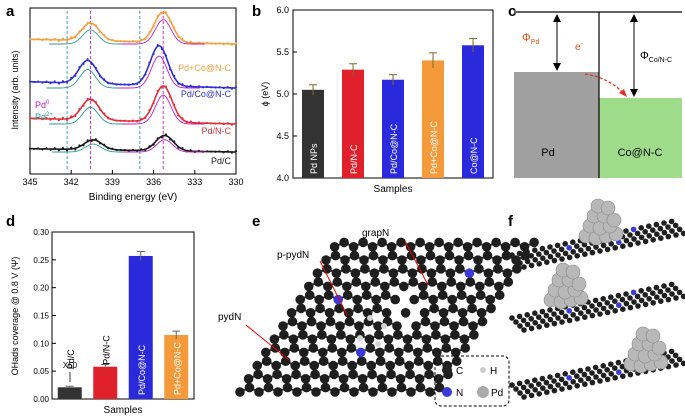 This screenshot has width=685, height=419. Describe the element at coordinates (87, 79) in the screenshot. I see `xps-component` at that location.